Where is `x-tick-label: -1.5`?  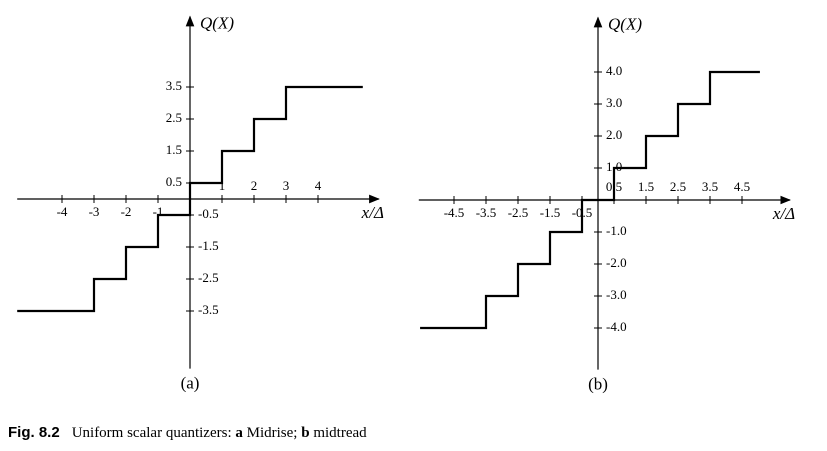 x-tick-label: -1.5 is located at coordinates (550, 212).